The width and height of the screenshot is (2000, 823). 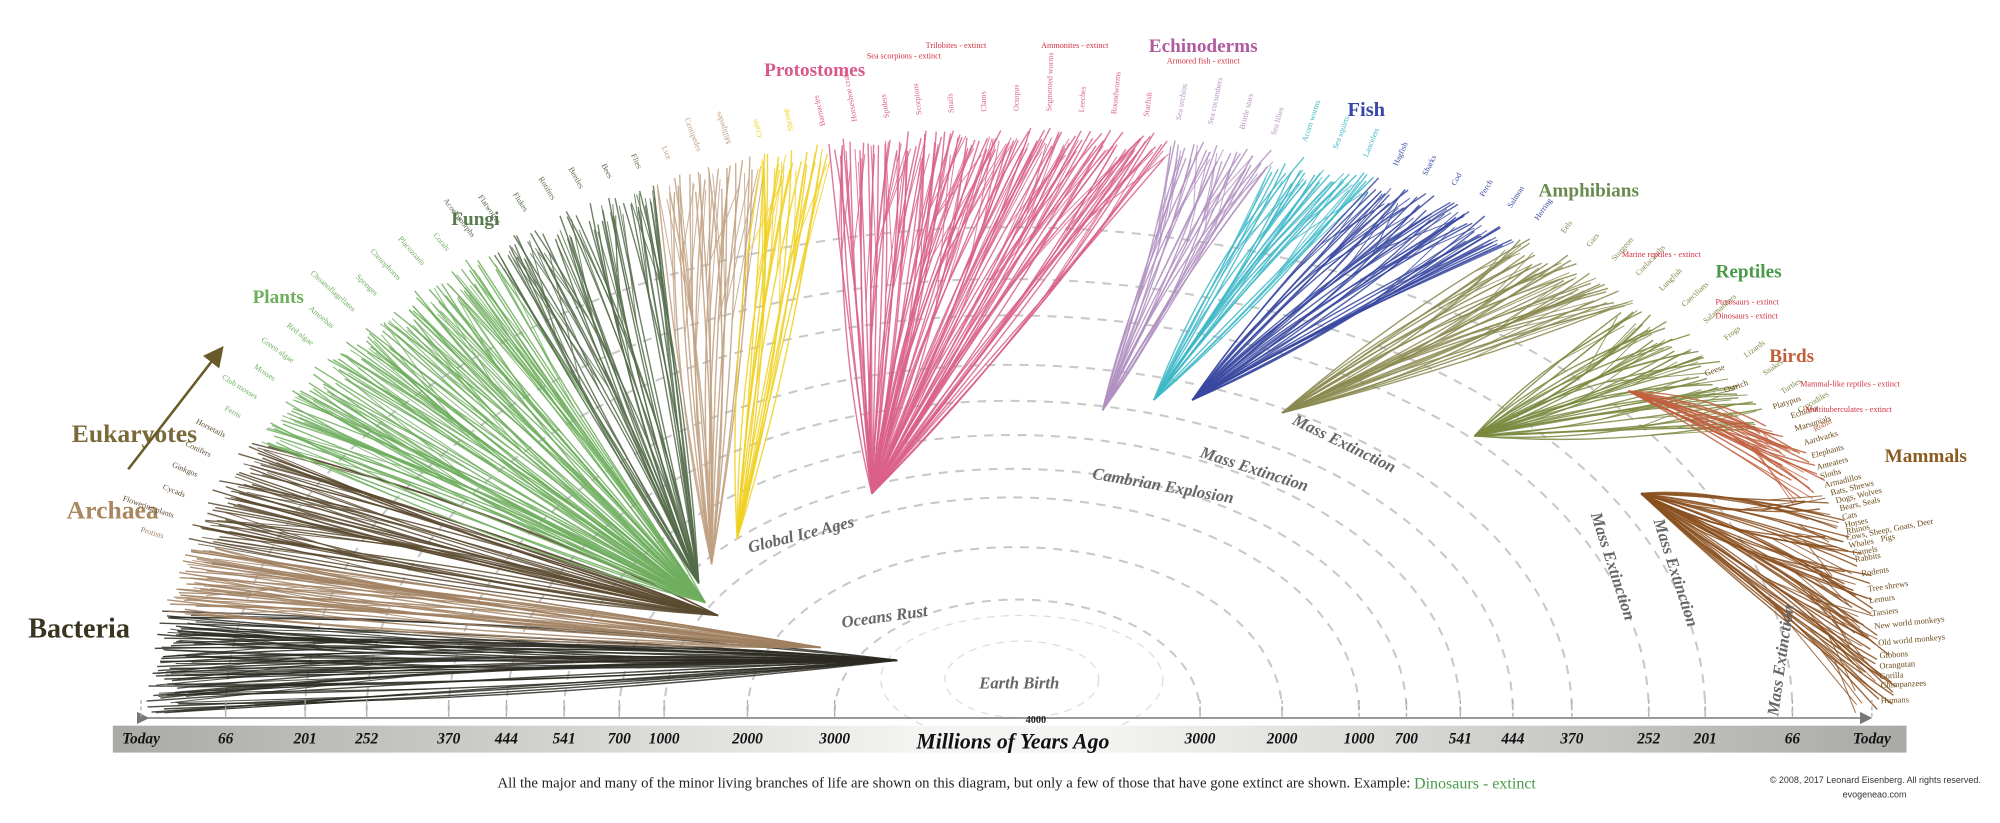 I want to click on species-label: Caecilians, so click(x=1695, y=294).